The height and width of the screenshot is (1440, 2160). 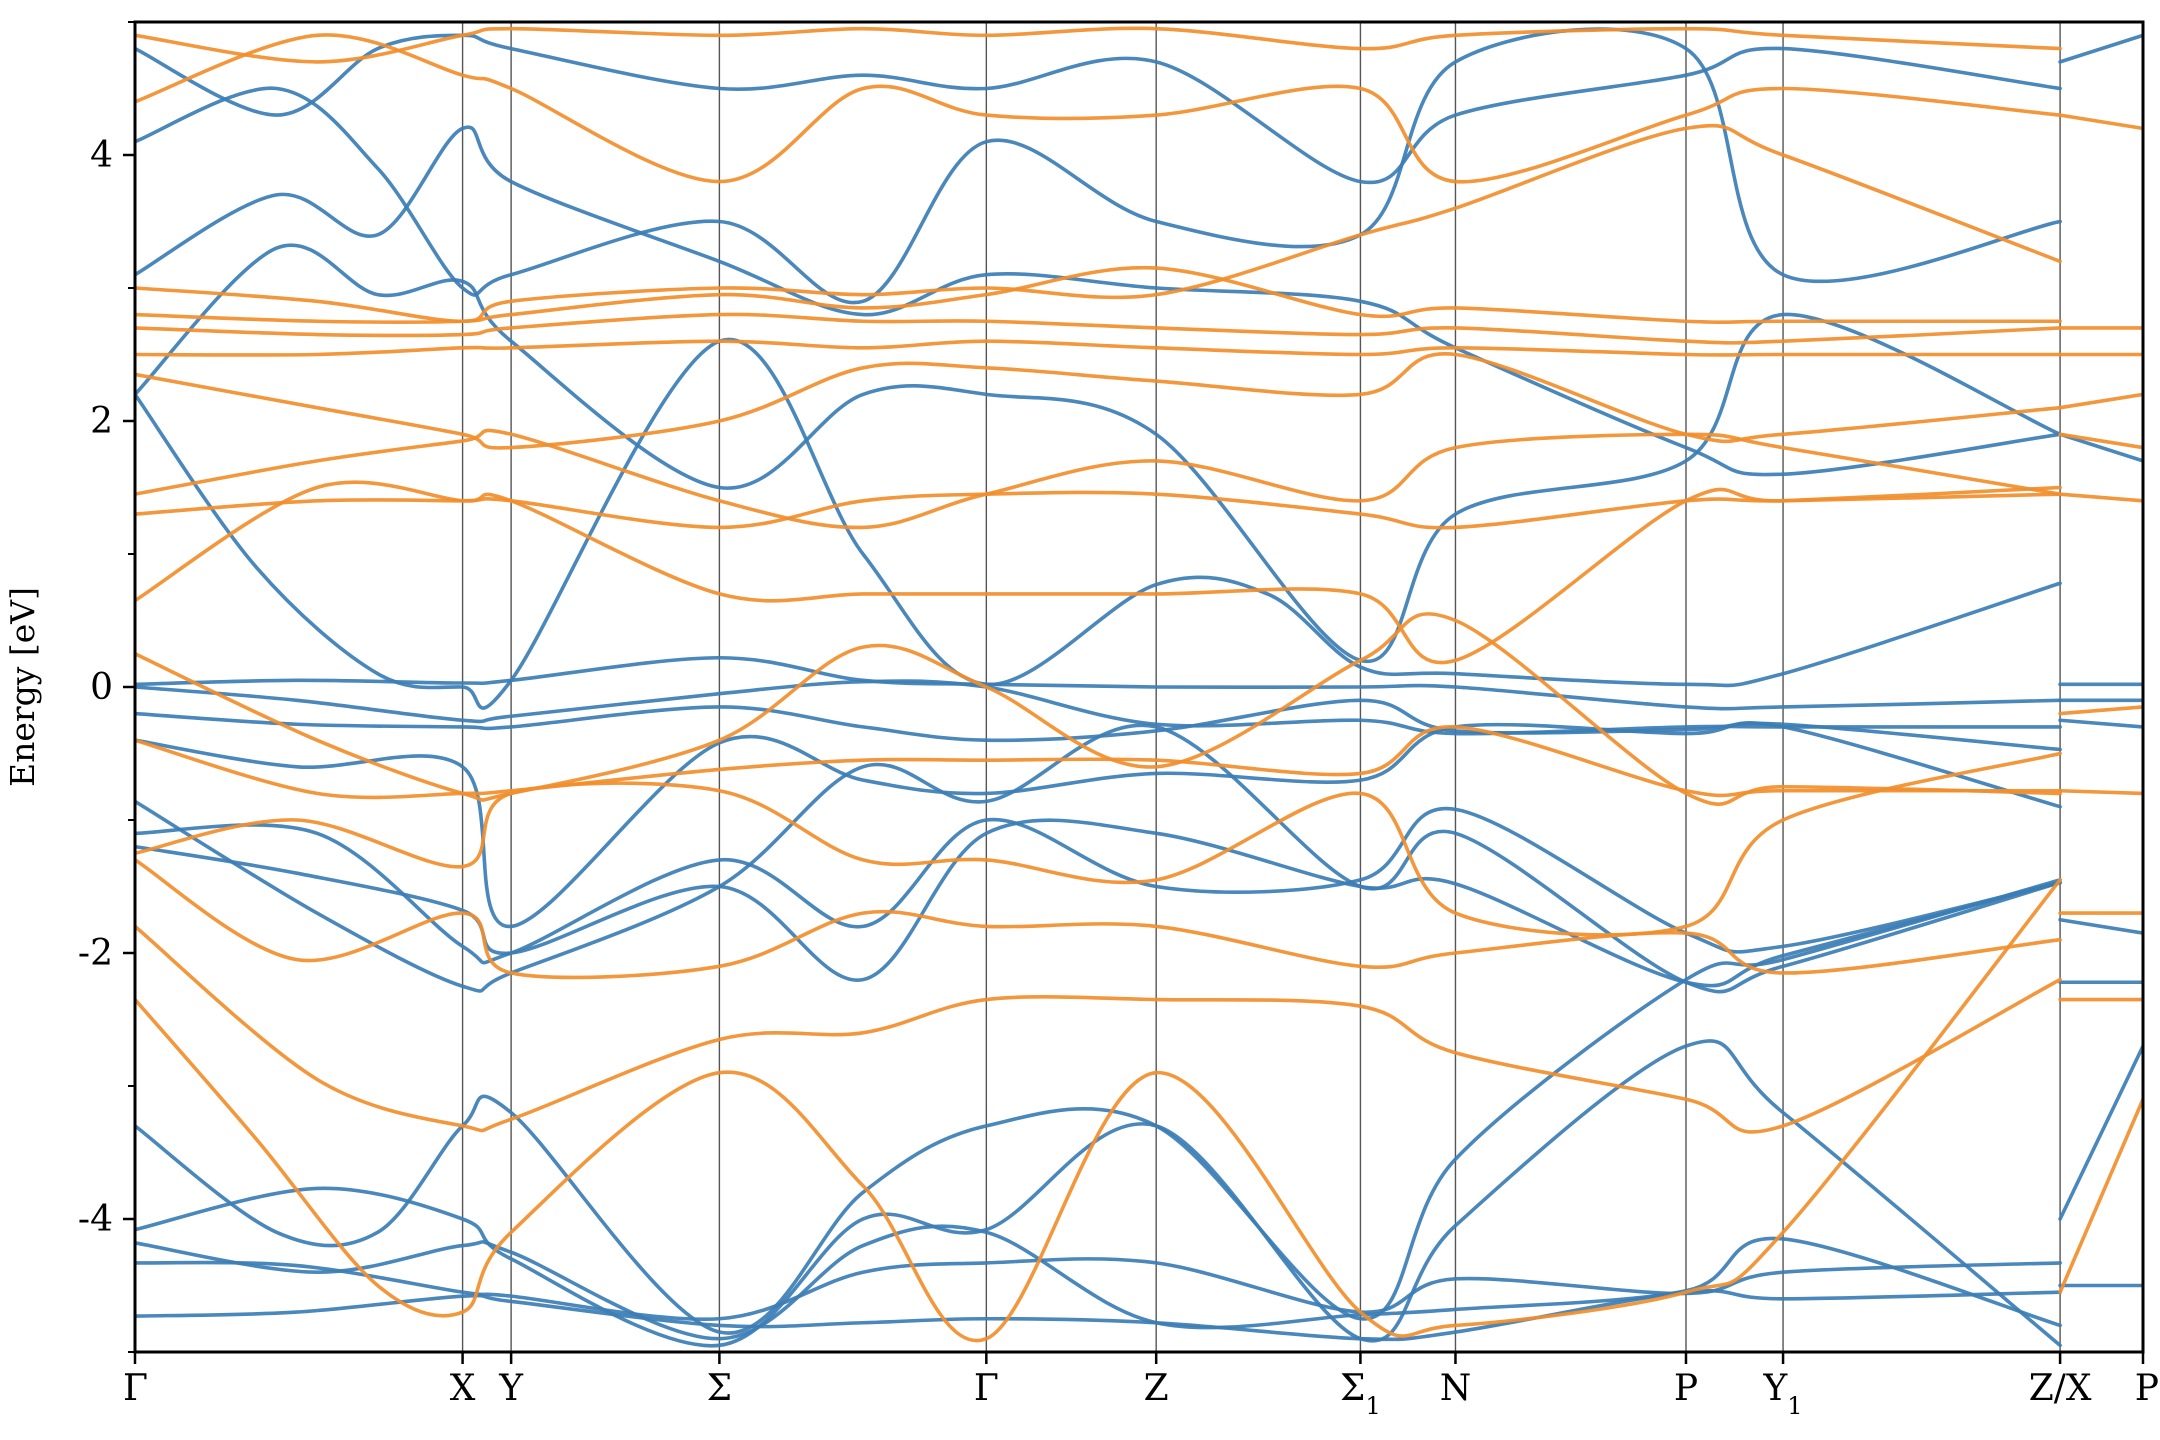 What do you see at coordinates (22, 687) in the screenshot?
I see `y-axis-label: Energy [eV]` at bounding box center [22, 687].